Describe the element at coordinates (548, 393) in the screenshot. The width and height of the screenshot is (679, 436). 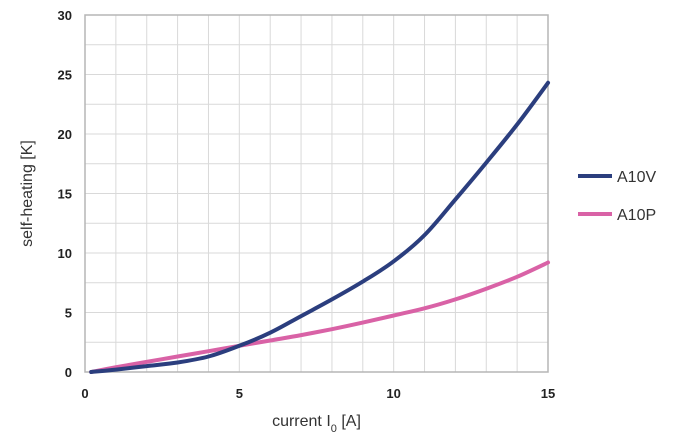
I see `x-tick-label: 15` at that location.